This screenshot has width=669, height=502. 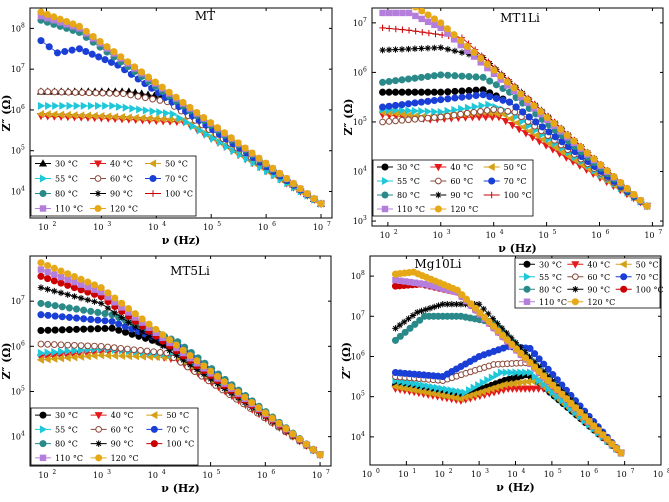 I want to click on x-tick-exponent: 5, so click(x=560, y=471).